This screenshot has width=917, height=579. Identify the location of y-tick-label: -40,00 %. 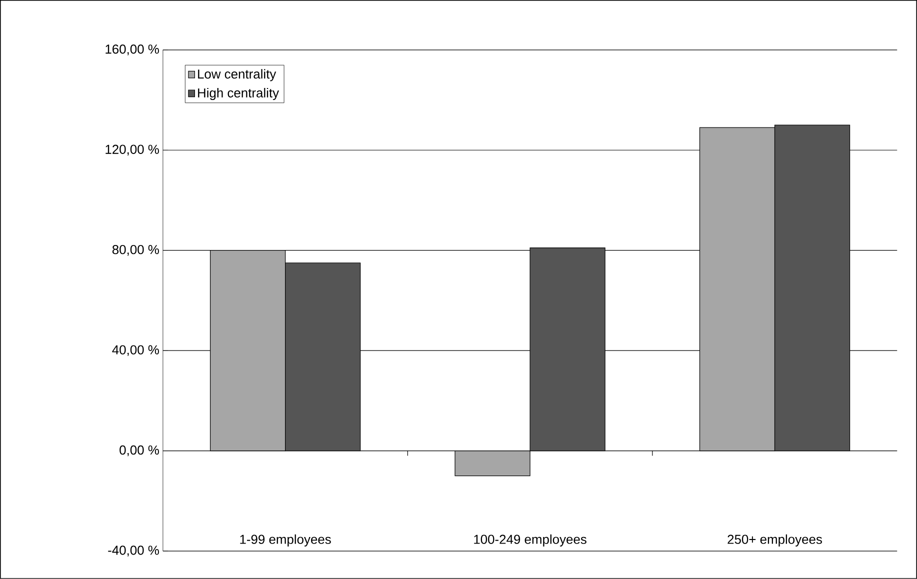
(133, 551).